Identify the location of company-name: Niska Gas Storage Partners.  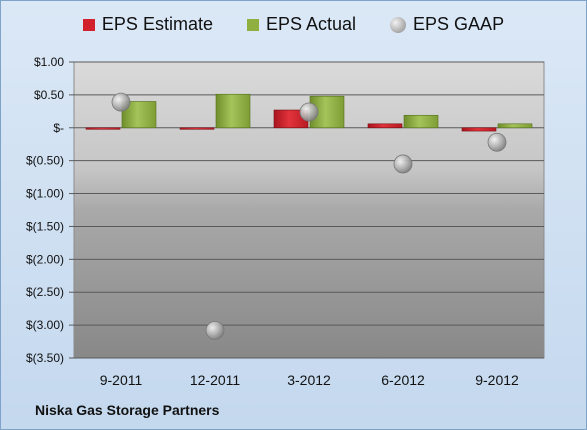
(127, 410).